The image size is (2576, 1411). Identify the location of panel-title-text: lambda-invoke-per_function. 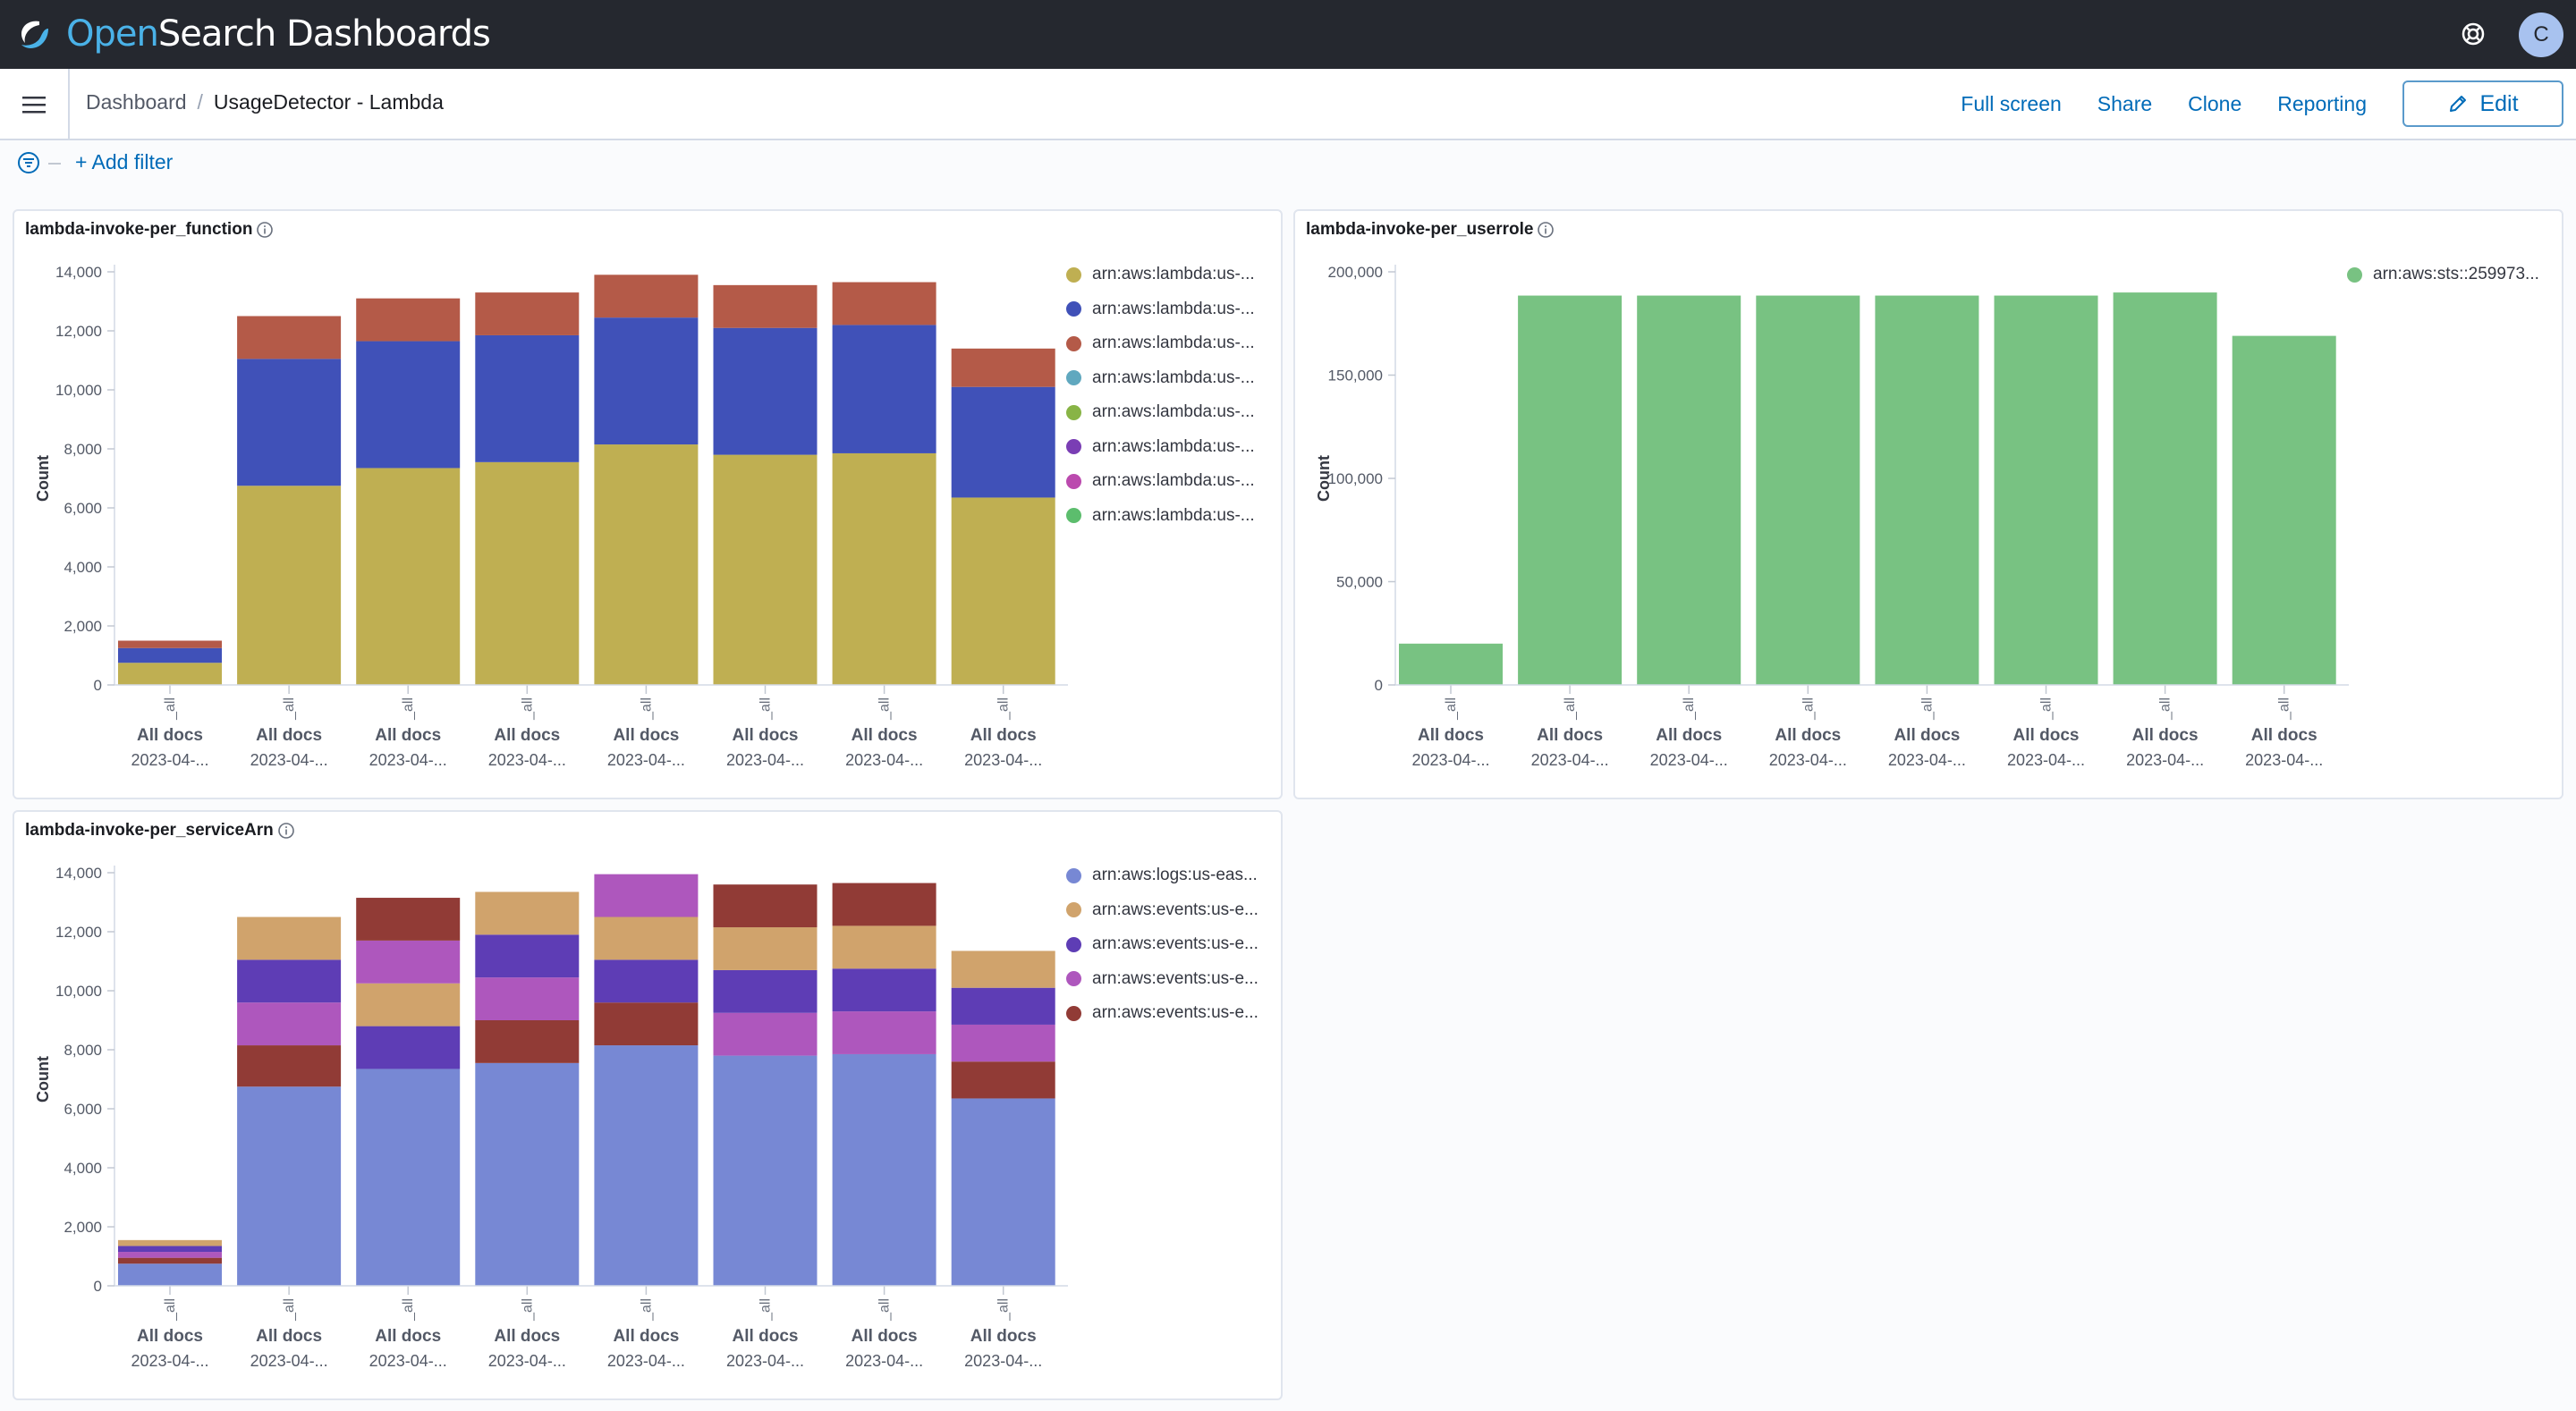
(139, 230).